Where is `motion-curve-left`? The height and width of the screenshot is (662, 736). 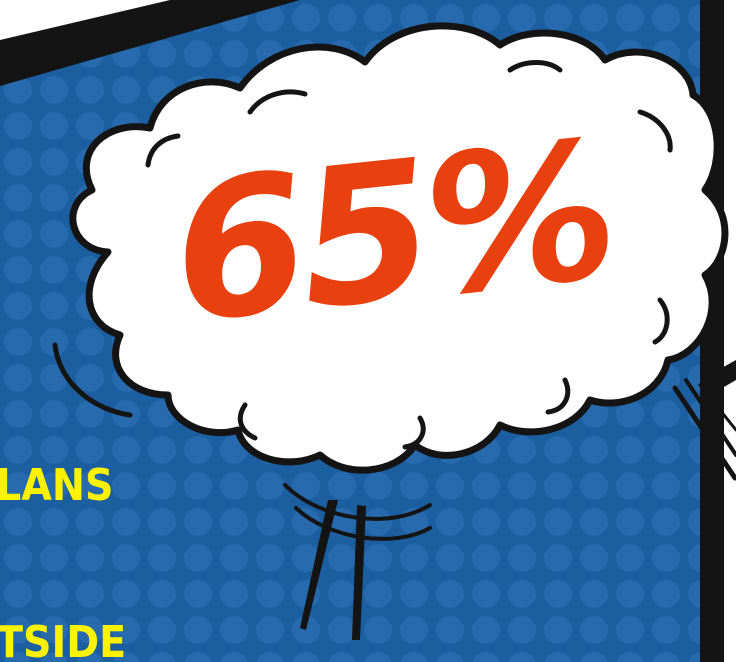 motion-curve-left is located at coordinates (92, 380).